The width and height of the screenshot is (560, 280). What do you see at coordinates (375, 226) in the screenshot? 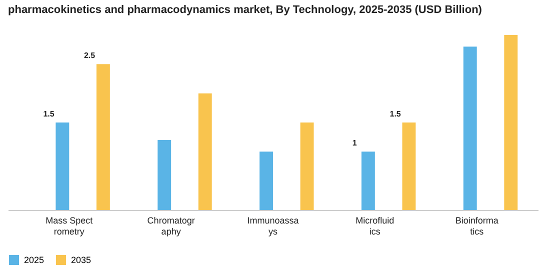
I see `x-tick-label: Microfluidics` at bounding box center [375, 226].